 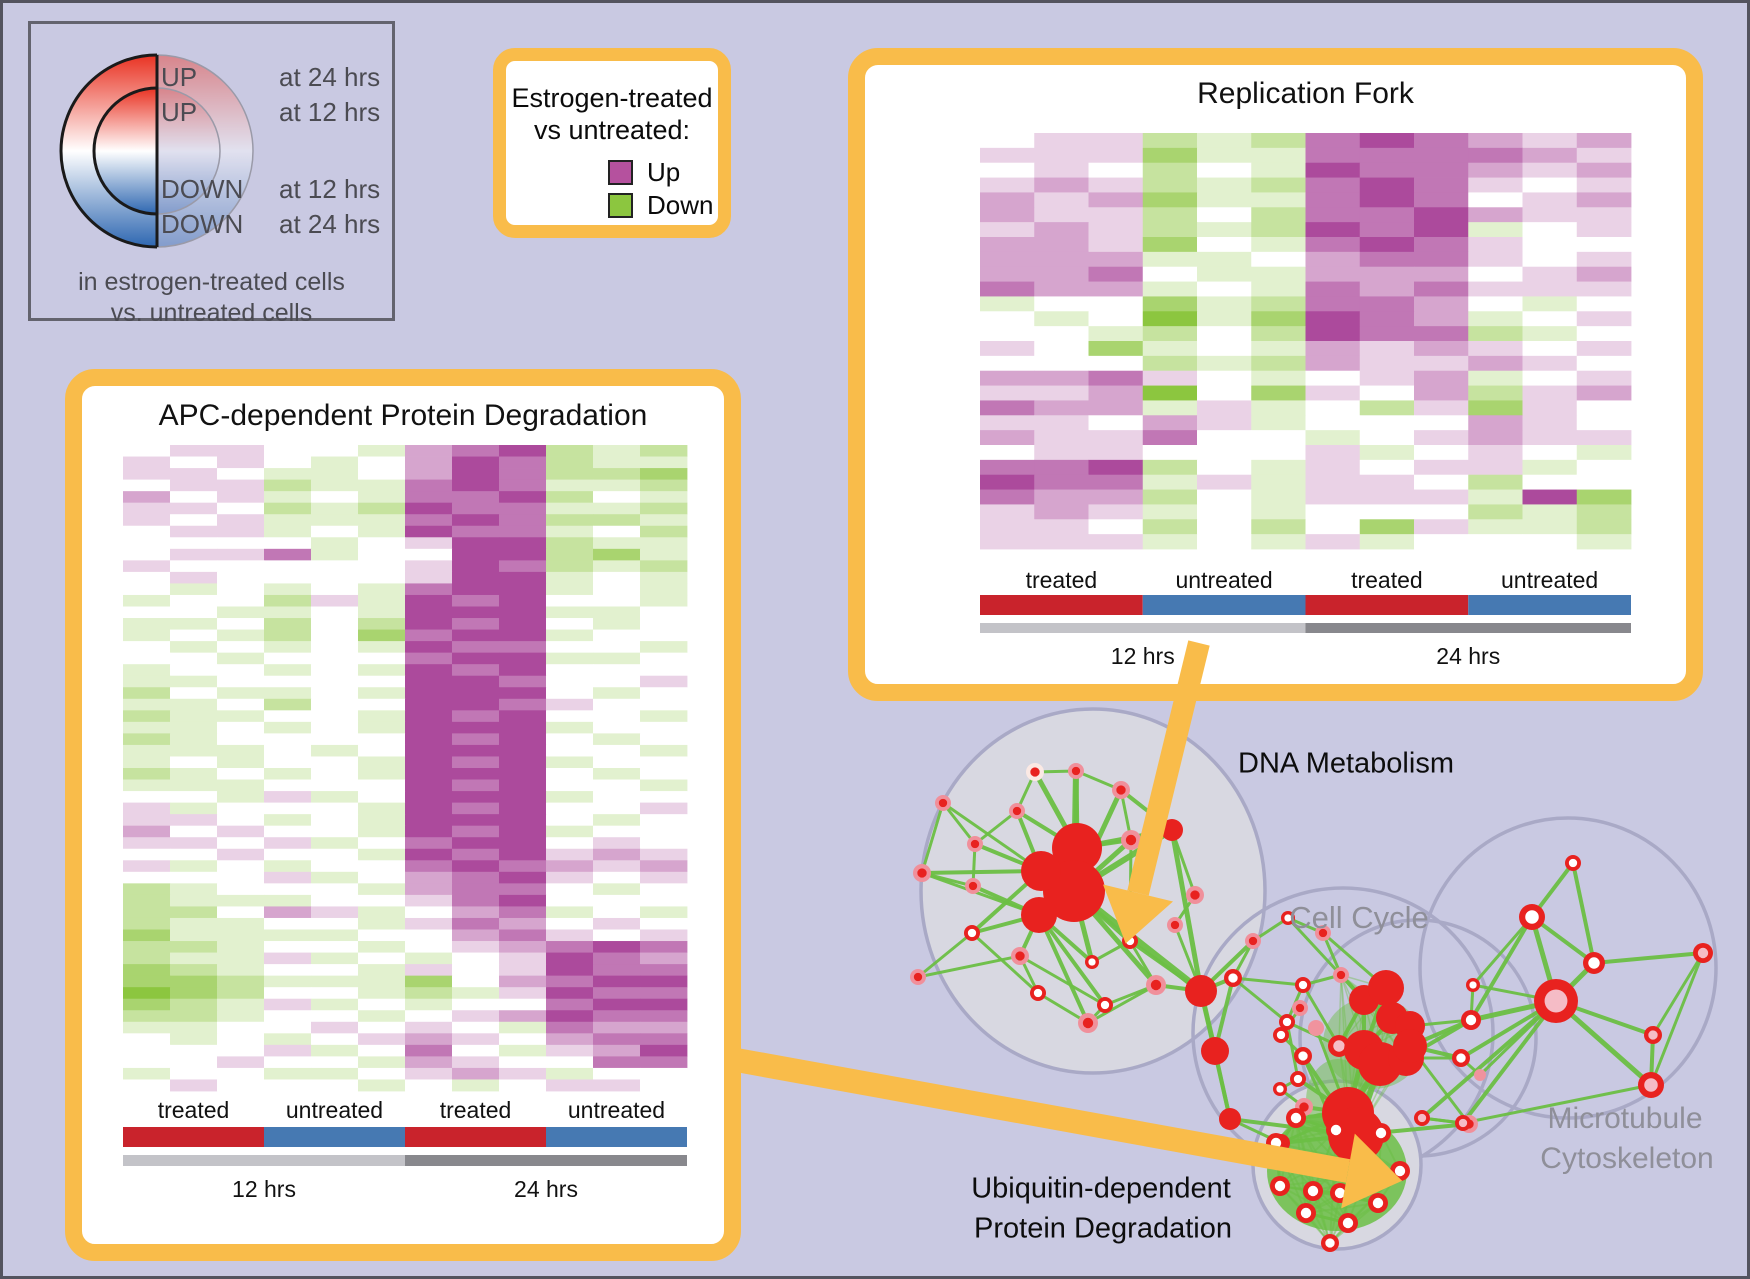 I want to click on arrow-head-replication-to-dna, so click(x=1138, y=914).